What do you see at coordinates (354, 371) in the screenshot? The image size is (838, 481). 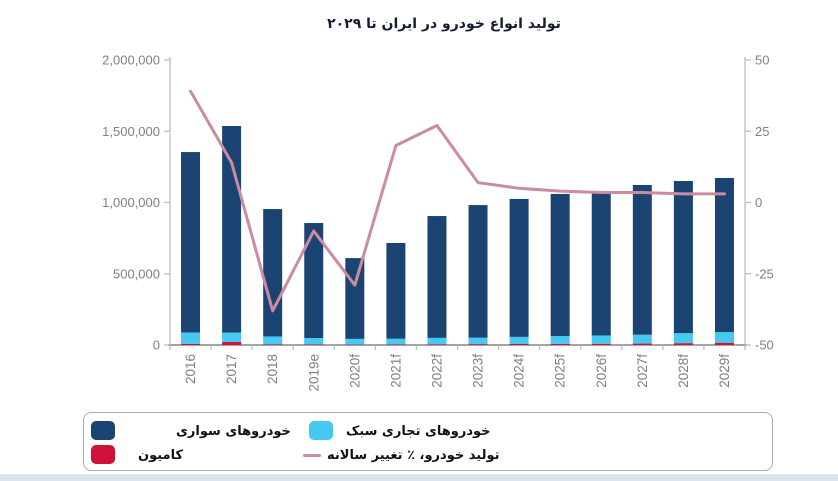 I see `x-axis-category-label: 2020f` at bounding box center [354, 371].